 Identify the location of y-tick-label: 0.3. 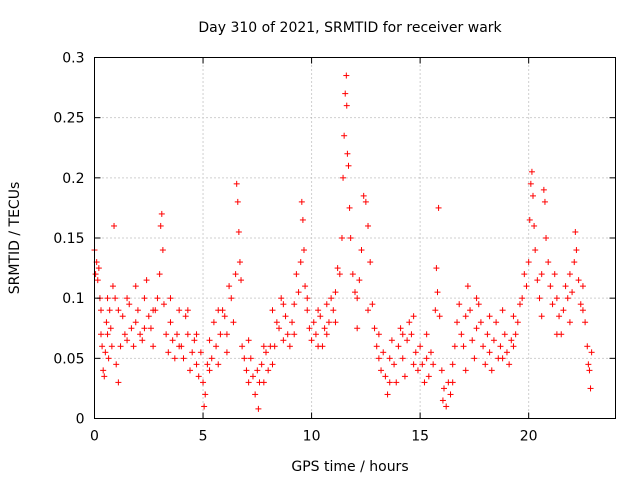
(73, 59).